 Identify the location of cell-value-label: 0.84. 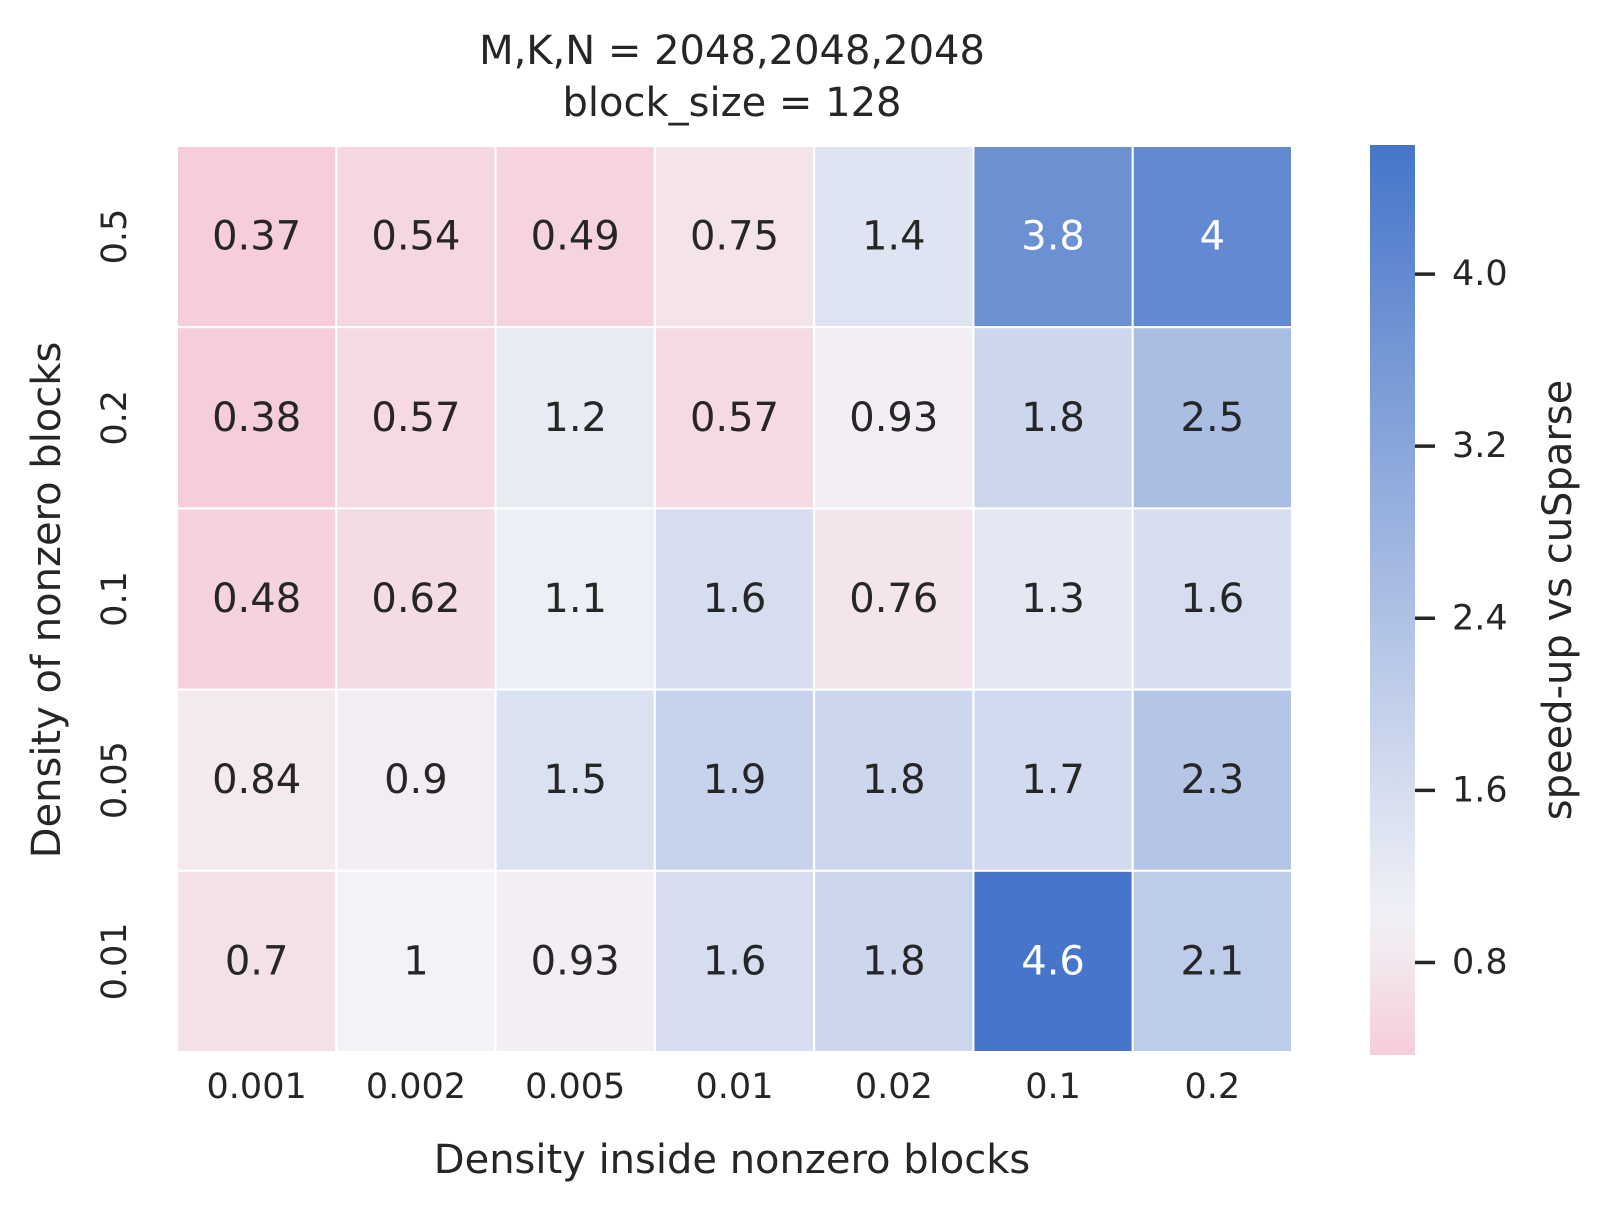
(256, 780).